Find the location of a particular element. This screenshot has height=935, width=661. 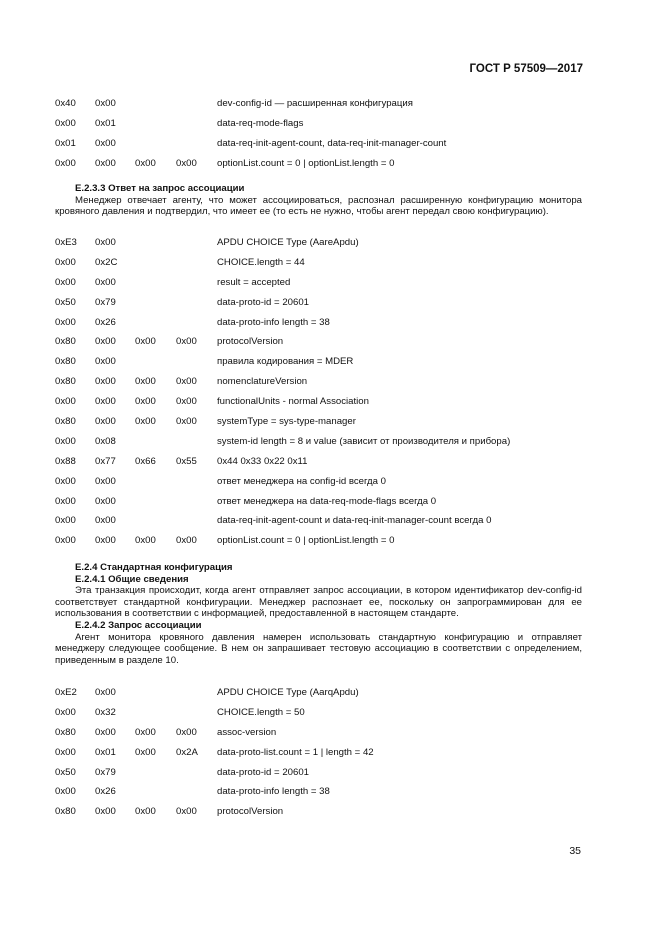

table-row: 0xE2 0x00 APDU CHOICE Type (AarqApdu) is located at coordinates (330, 697).